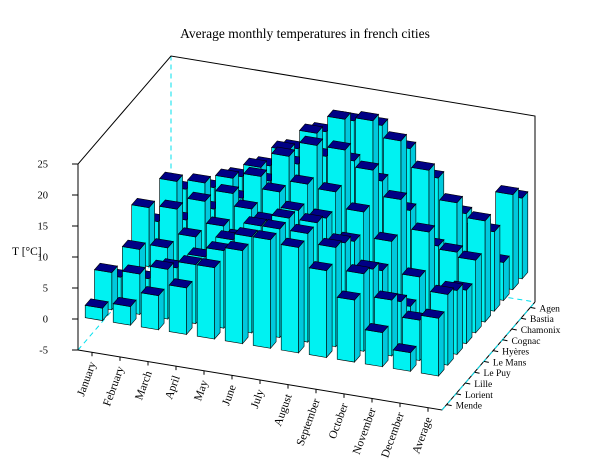  What do you see at coordinates (124, 203) in the screenshot?
I see `hidden-edge-left` at bounding box center [124, 203].